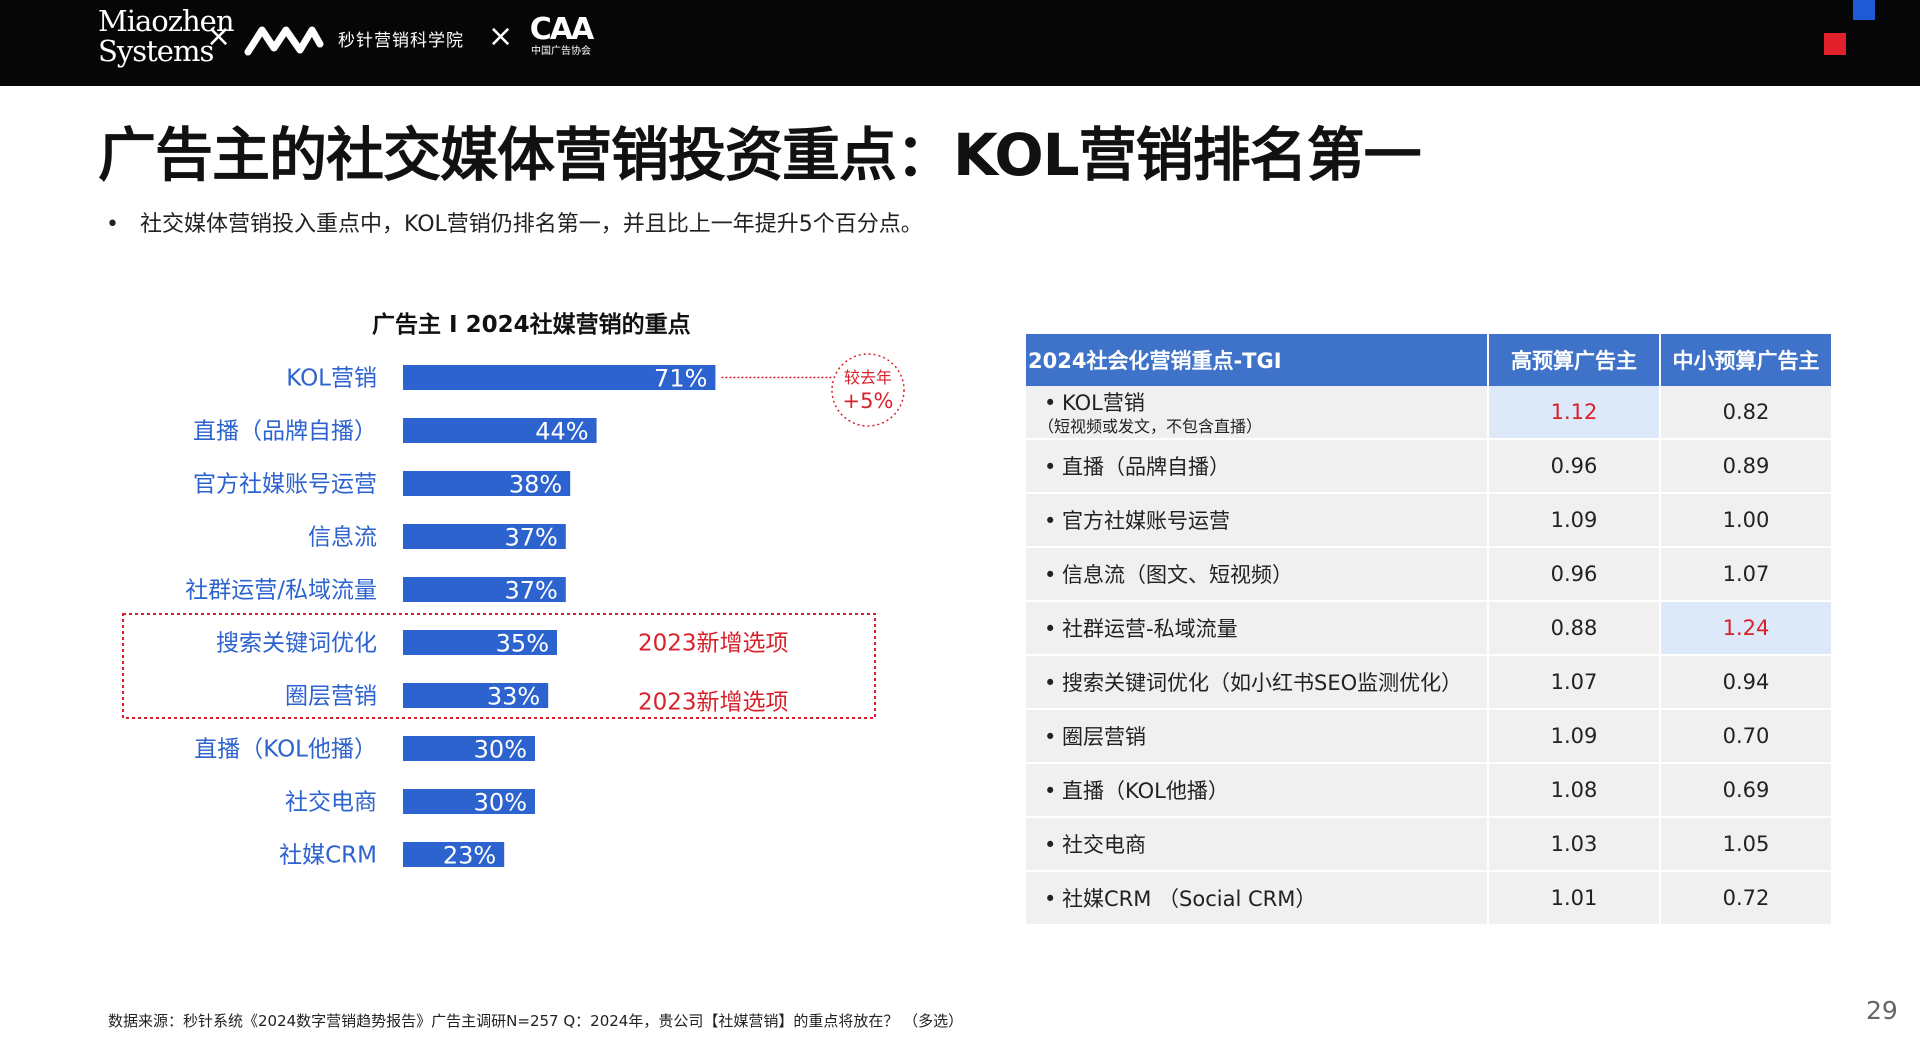 The height and width of the screenshot is (1047, 1920). What do you see at coordinates (328, 856) in the screenshot?
I see `bar-category-label: 社媒CRM` at bounding box center [328, 856].